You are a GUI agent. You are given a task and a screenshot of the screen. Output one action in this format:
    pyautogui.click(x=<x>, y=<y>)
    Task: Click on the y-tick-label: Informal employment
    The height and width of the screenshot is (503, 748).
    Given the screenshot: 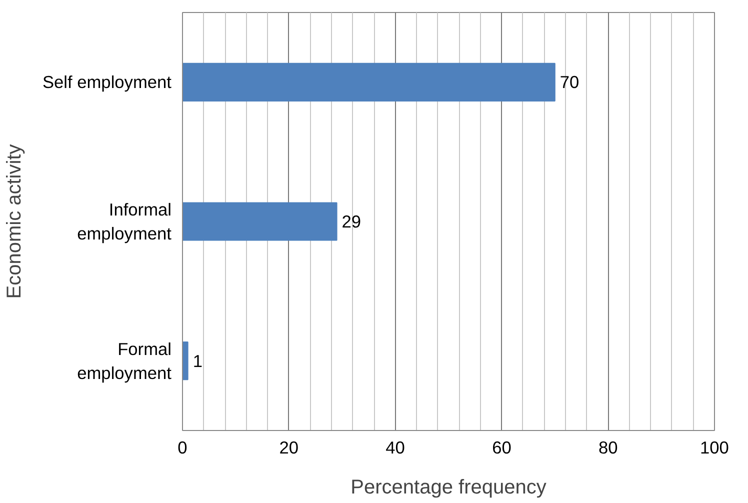 What is the action you would take?
    pyautogui.click(x=124, y=222)
    